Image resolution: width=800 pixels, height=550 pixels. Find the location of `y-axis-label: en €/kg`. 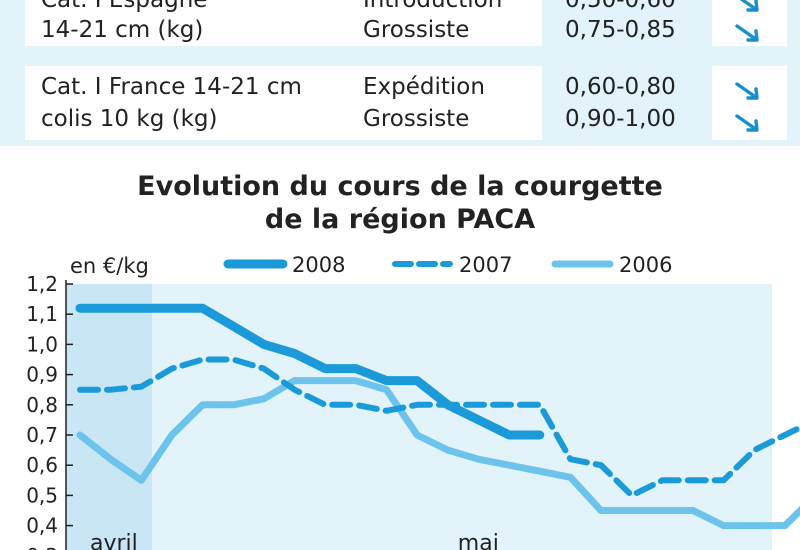

y-axis-label: en €/kg is located at coordinates (109, 266).